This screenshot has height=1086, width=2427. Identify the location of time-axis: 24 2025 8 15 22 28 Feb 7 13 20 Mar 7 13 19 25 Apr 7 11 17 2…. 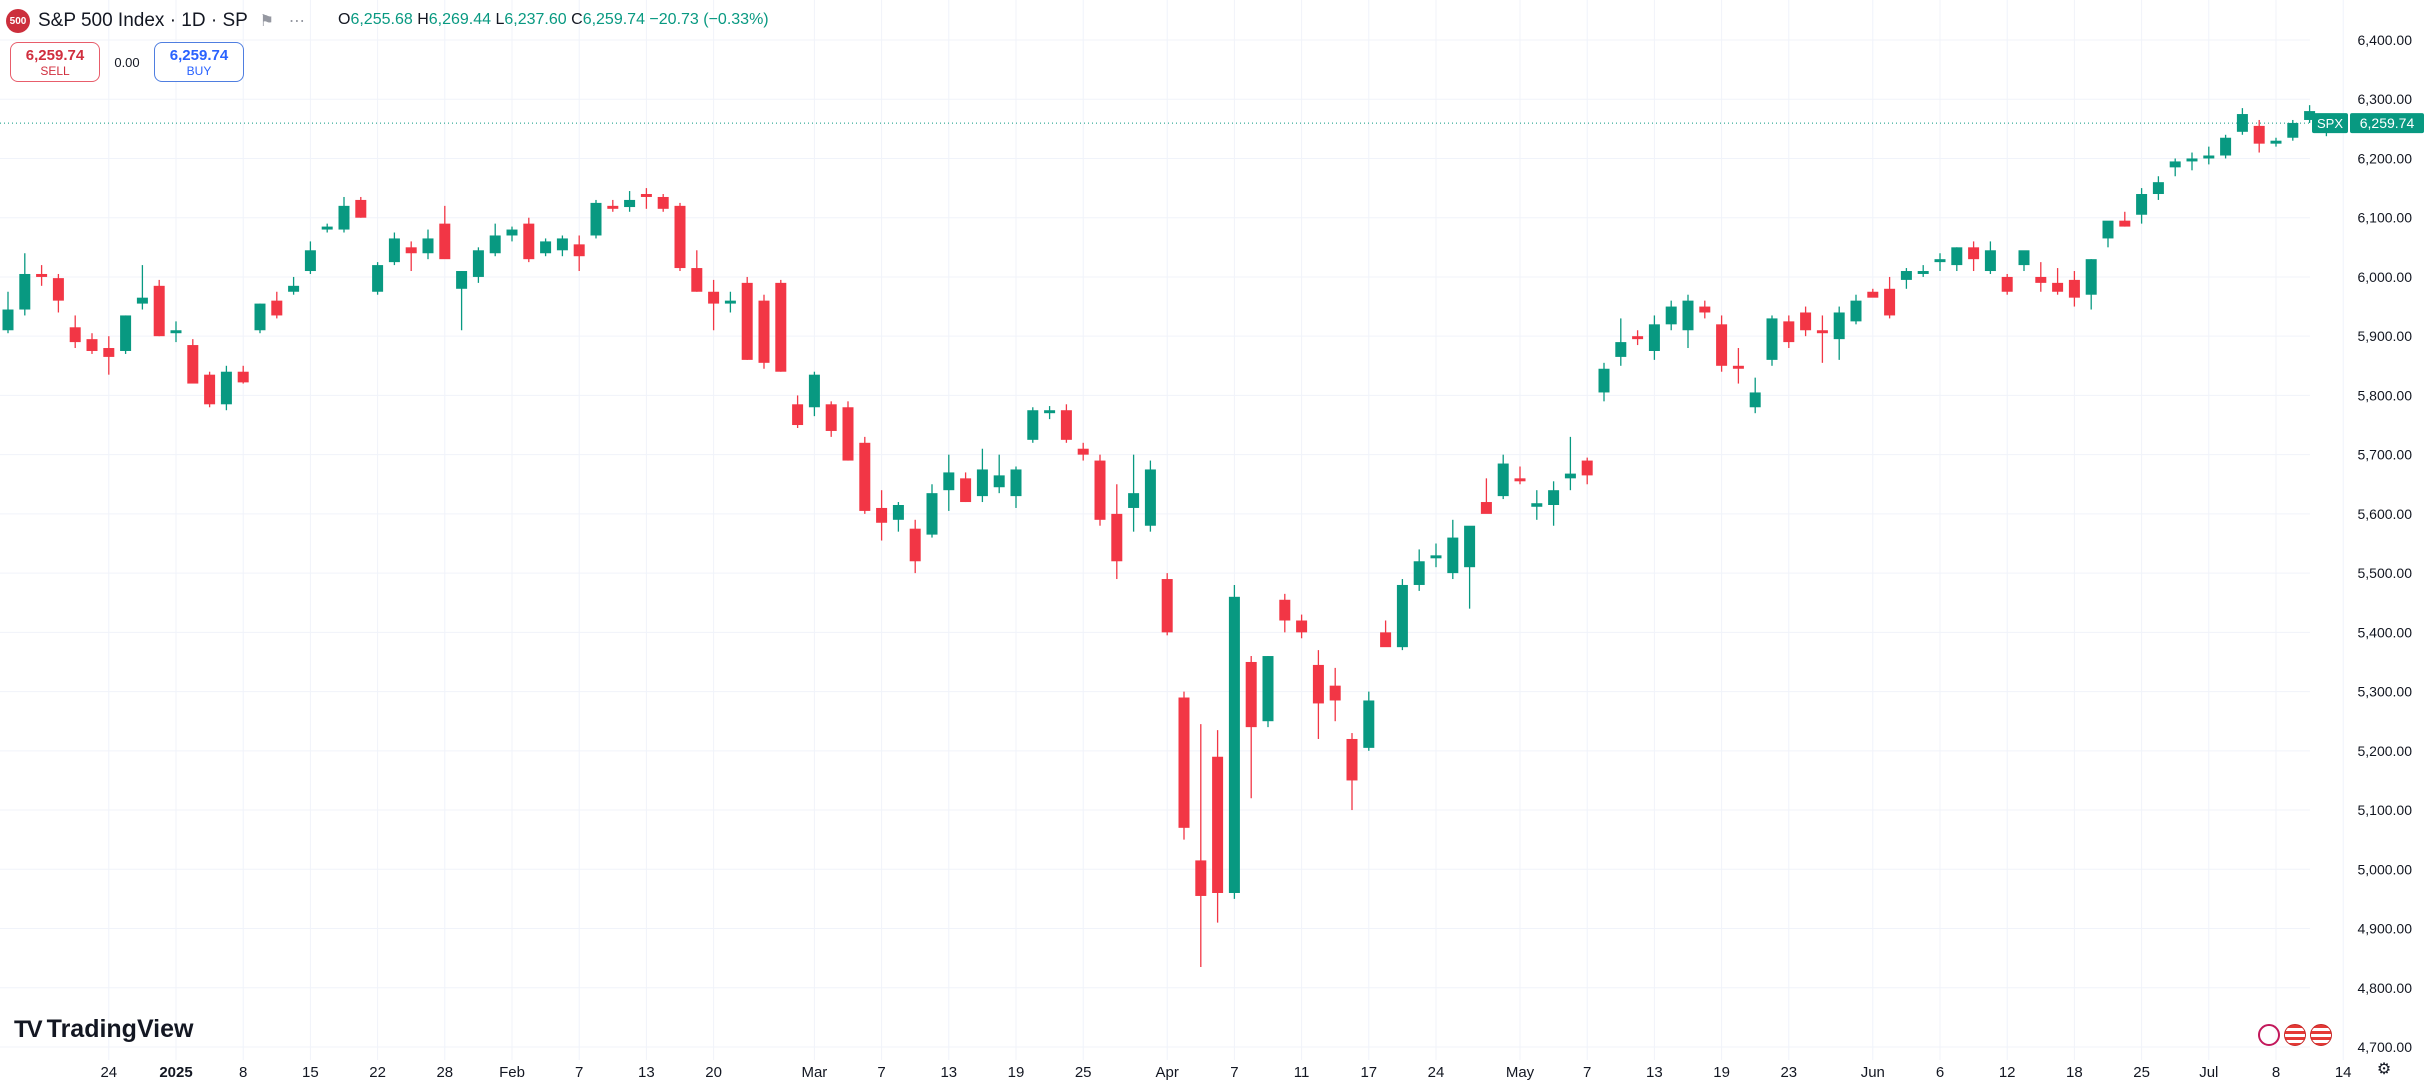
(1225, 1072).